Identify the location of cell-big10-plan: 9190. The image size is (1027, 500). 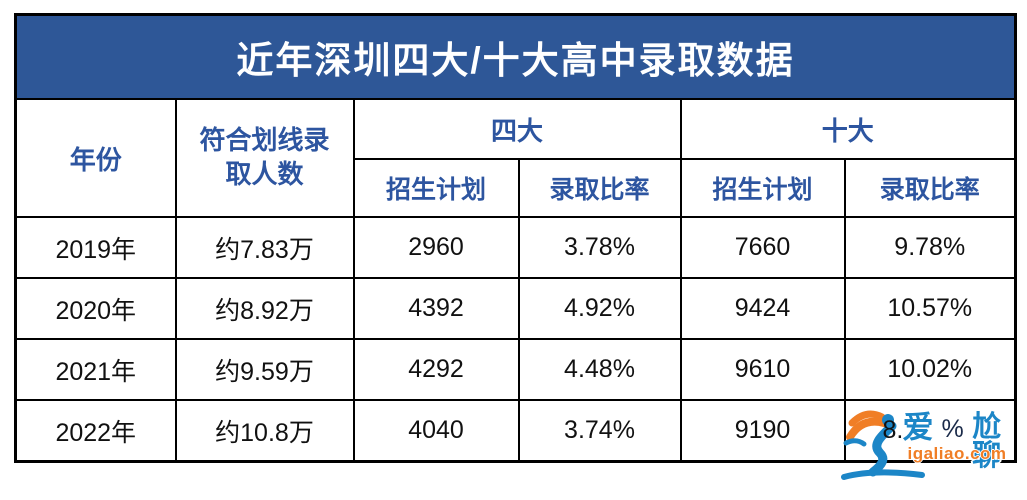
(762, 431).